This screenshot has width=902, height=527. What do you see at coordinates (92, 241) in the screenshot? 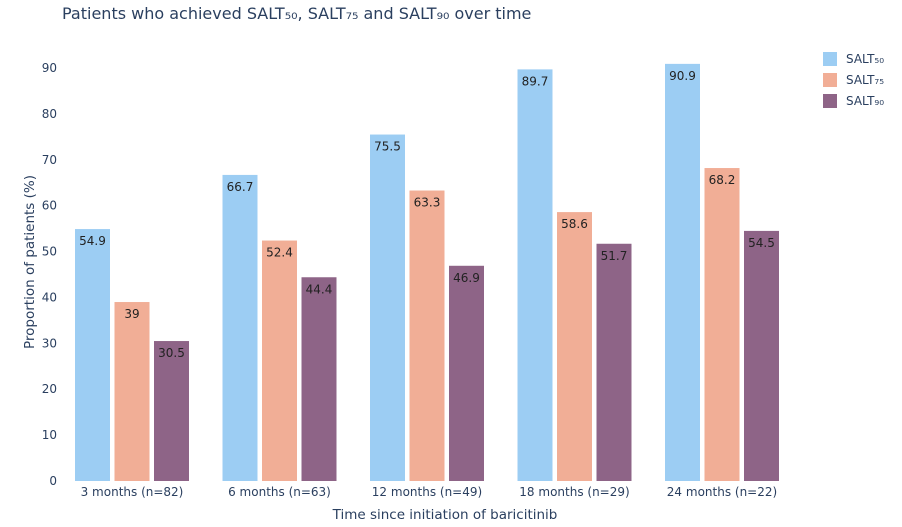
I see `bar-value-label: 54.9` at bounding box center [92, 241].